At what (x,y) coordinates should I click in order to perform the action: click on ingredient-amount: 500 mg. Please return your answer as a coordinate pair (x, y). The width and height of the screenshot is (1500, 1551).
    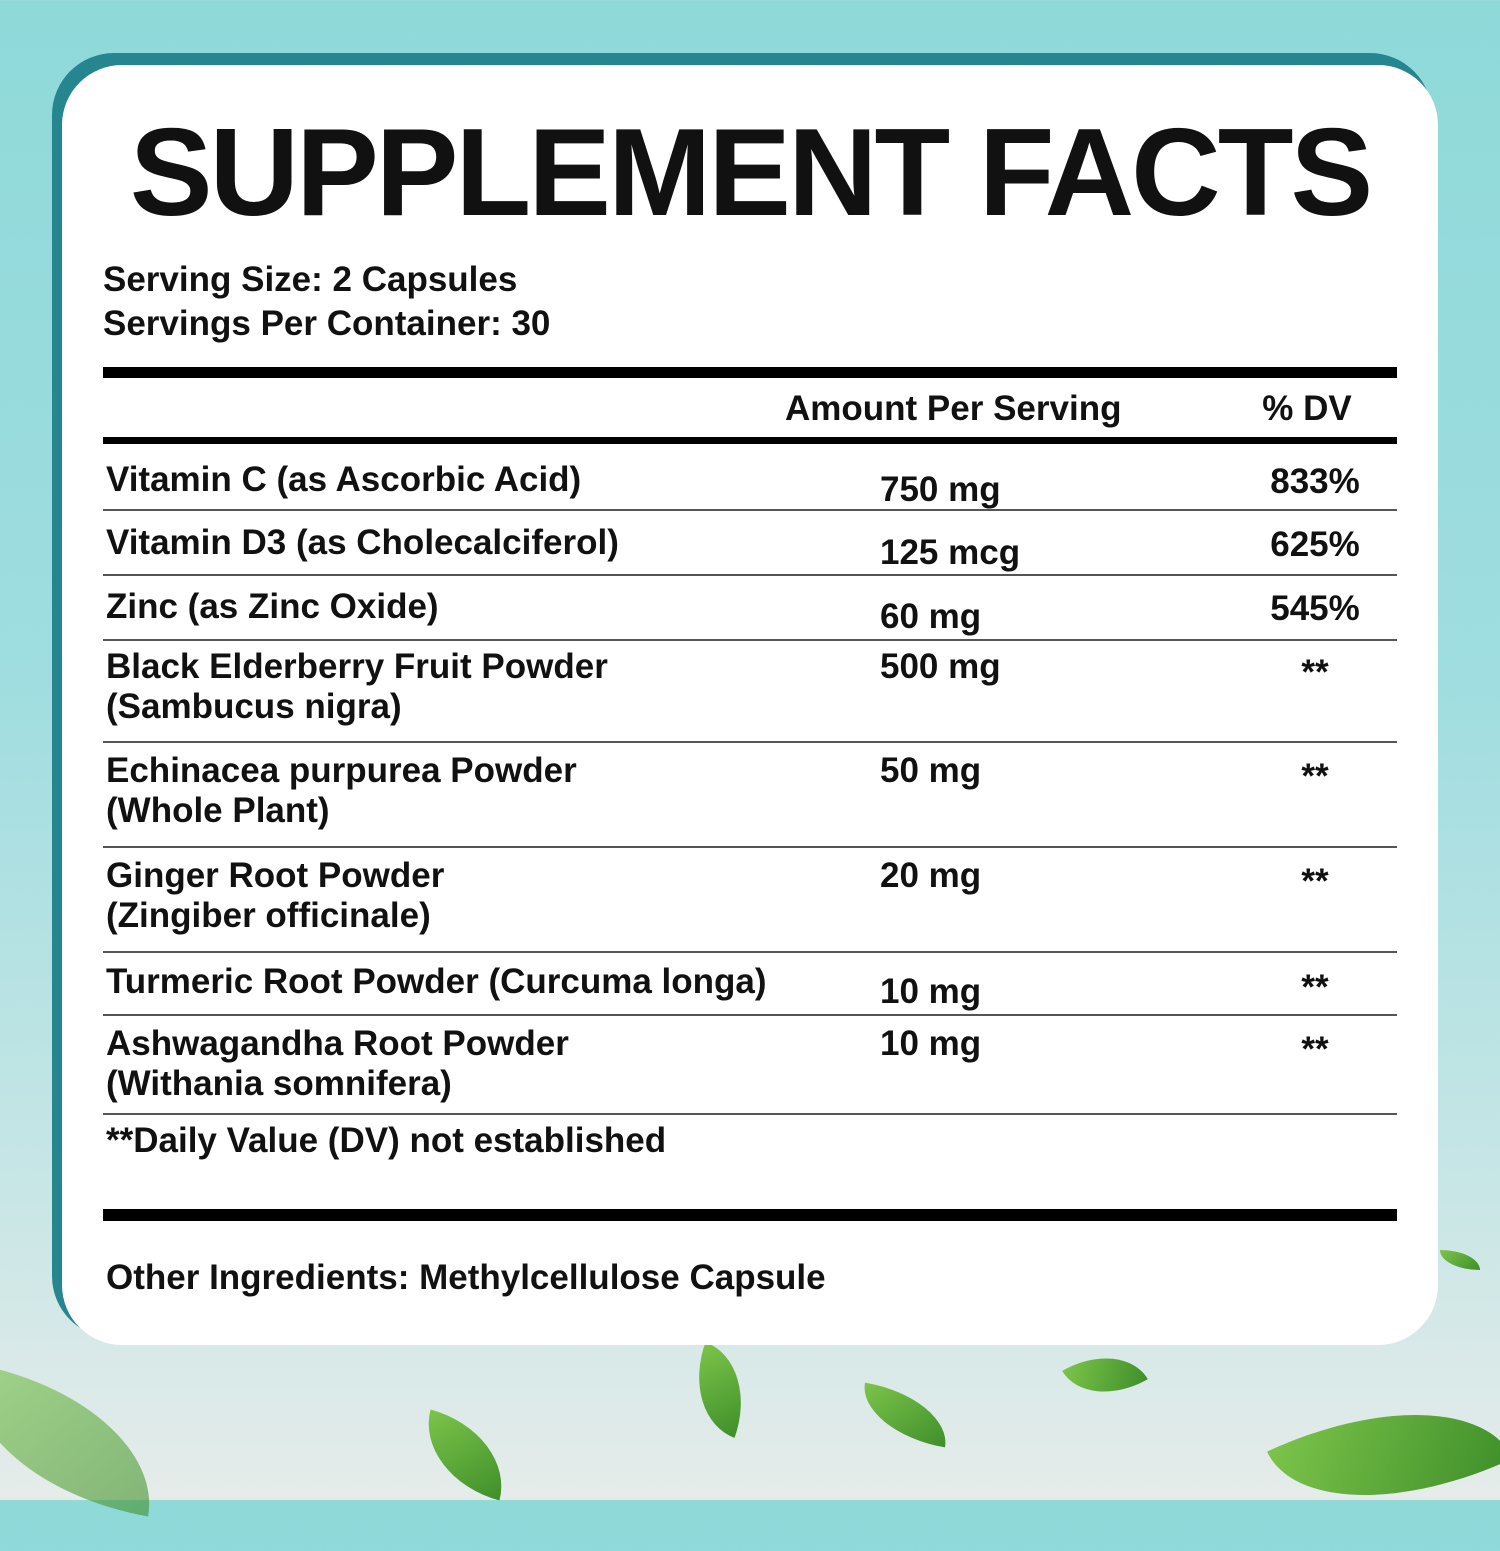
    Looking at the image, I should click on (940, 666).